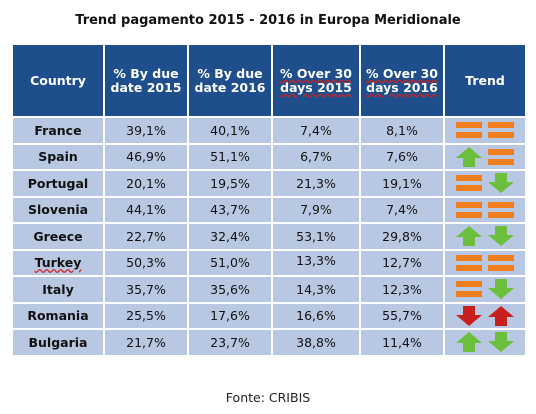 This screenshot has height=414, width=536. I want to click on country-name: Turkey, so click(58, 263).